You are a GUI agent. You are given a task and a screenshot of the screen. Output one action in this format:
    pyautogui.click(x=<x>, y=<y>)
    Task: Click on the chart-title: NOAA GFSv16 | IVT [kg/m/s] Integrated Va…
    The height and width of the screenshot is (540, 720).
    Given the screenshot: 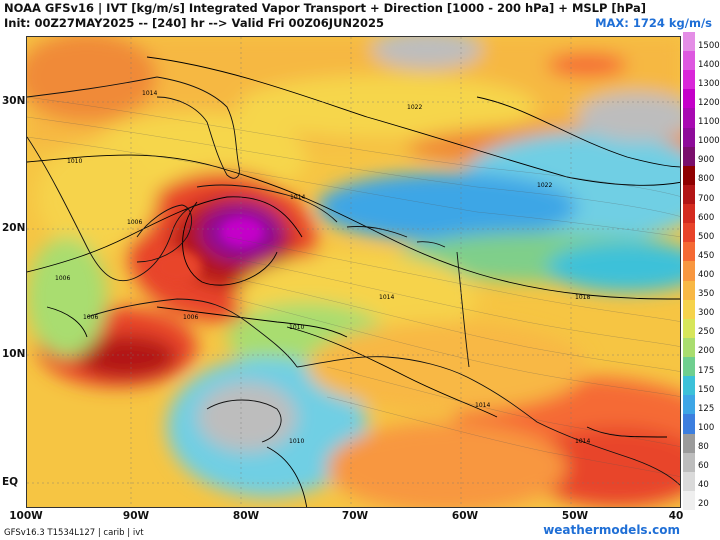 What is the action you would take?
    pyautogui.click(x=325, y=8)
    